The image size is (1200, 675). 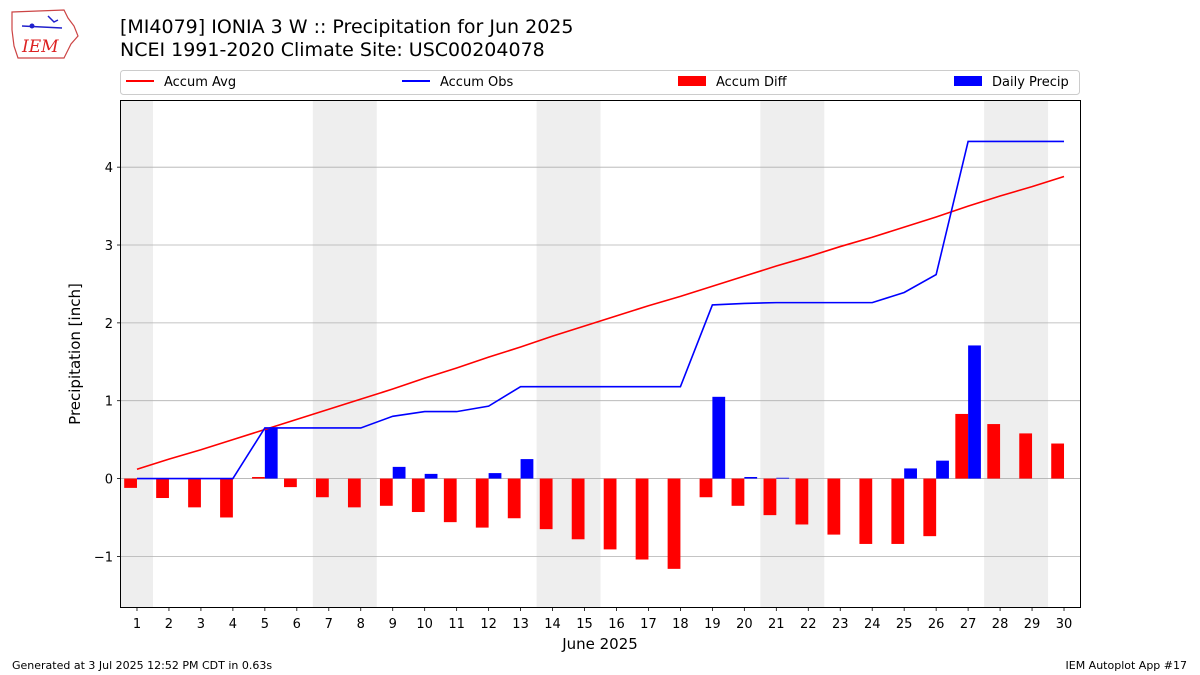 What do you see at coordinates (648, 624) in the screenshot?
I see `x-tick-label-17: 17` at bounding box center [648, 624].